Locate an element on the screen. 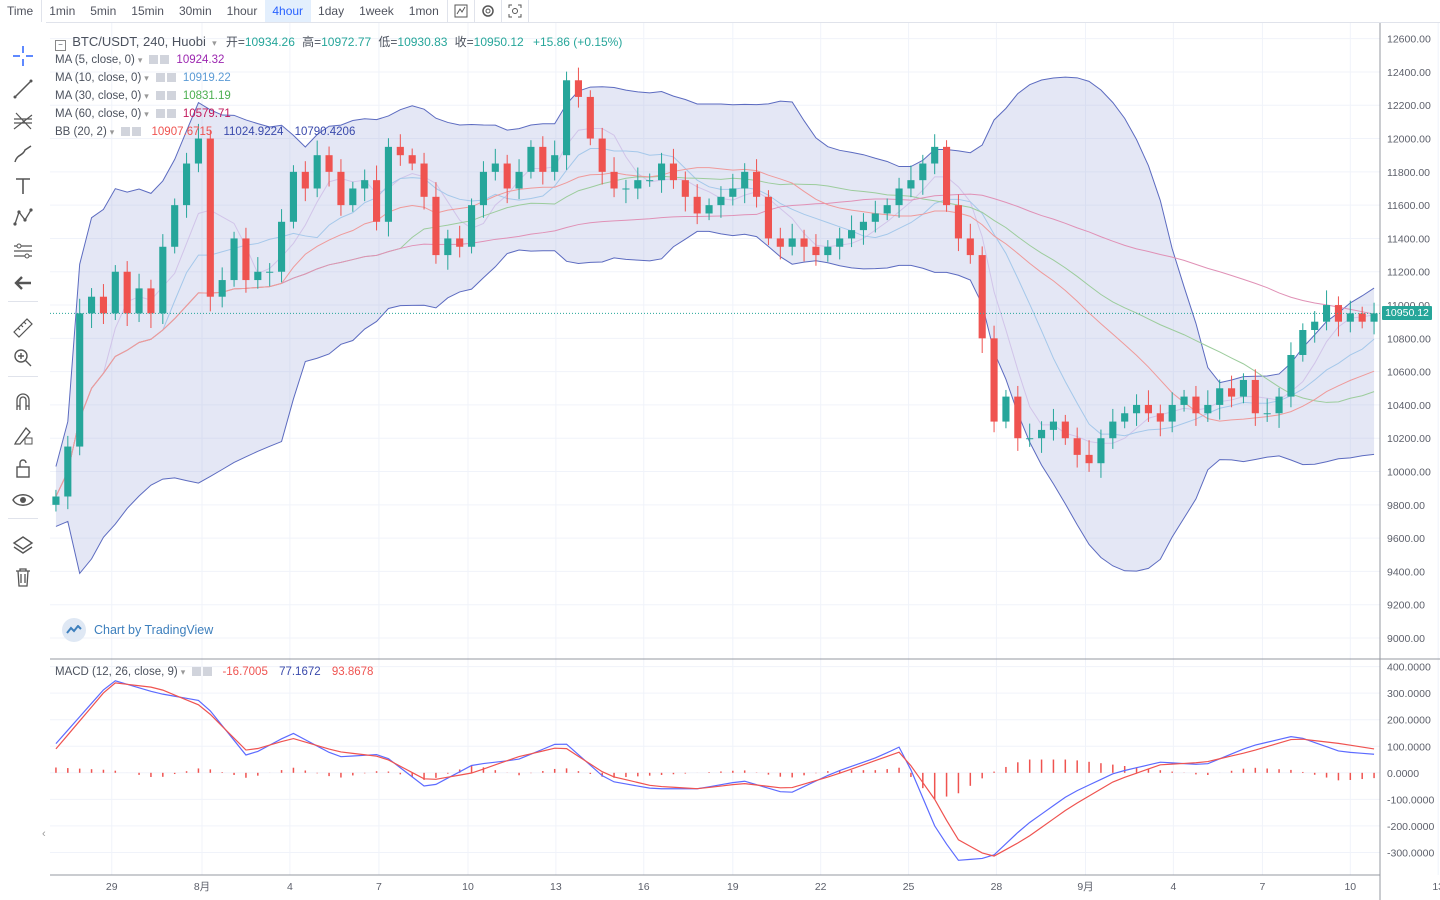 Image resolution: width=1440 pixels, height=900 pixels. ma-label: MA (10, close, 0) is located at coordinates (98, 78).